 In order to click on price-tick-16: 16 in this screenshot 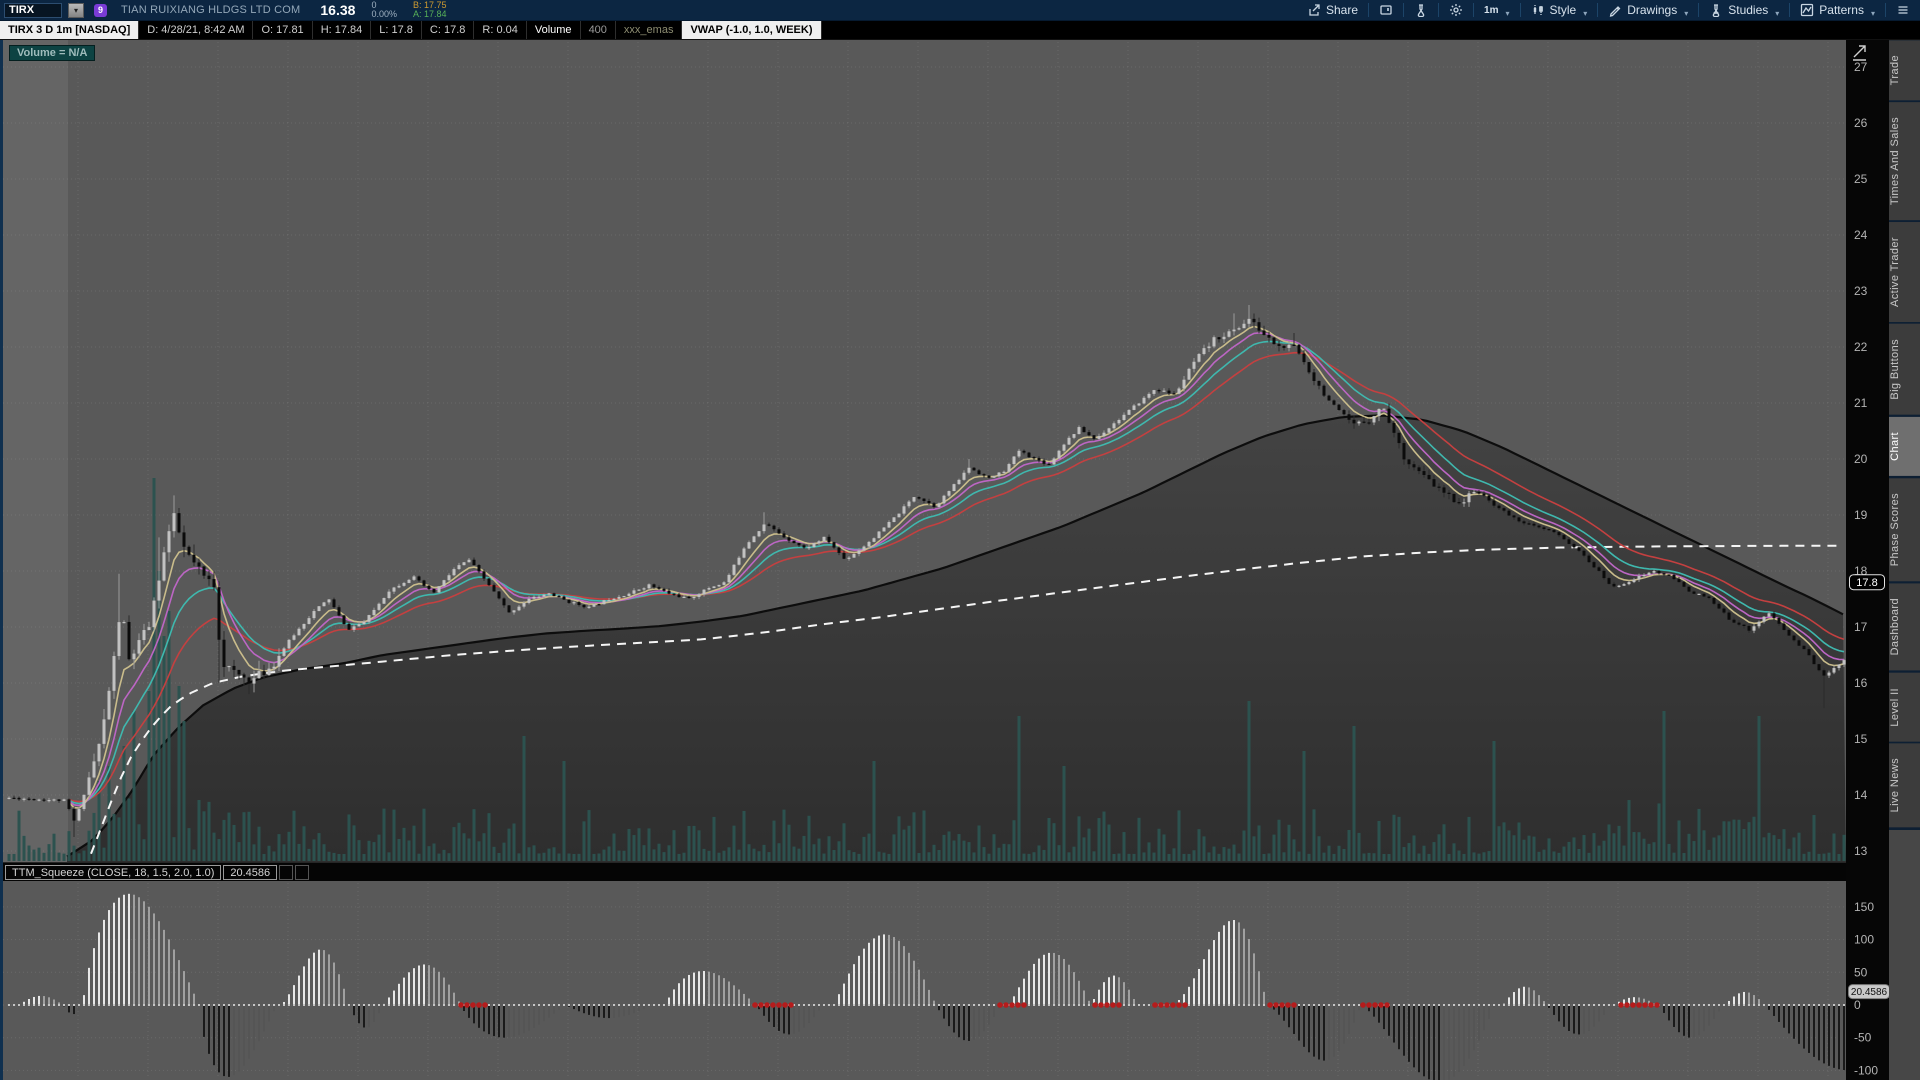, I will do `click(1861, 683)`.